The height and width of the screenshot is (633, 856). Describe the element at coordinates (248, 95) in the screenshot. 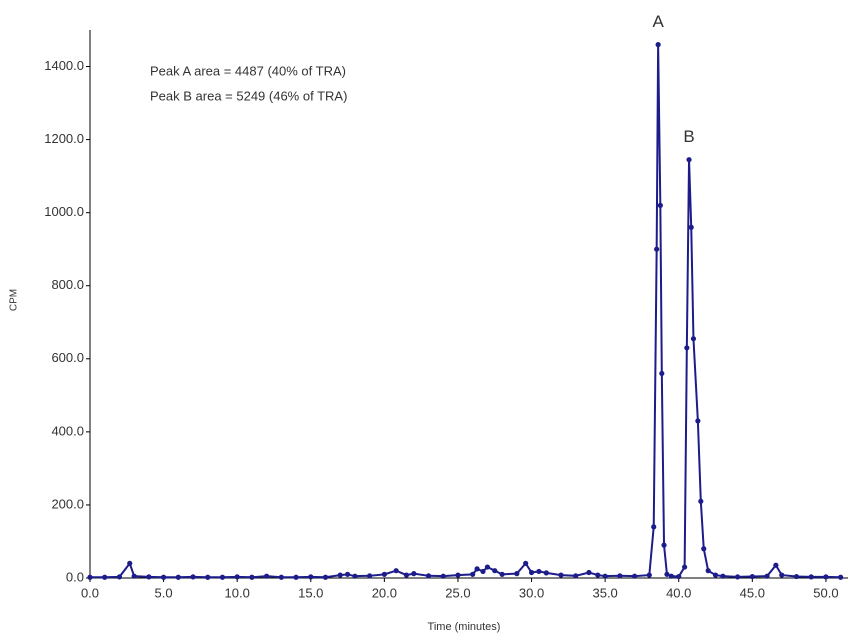

I see `annotation: Peak B area = 5249 (46% of TRA)` at that location.